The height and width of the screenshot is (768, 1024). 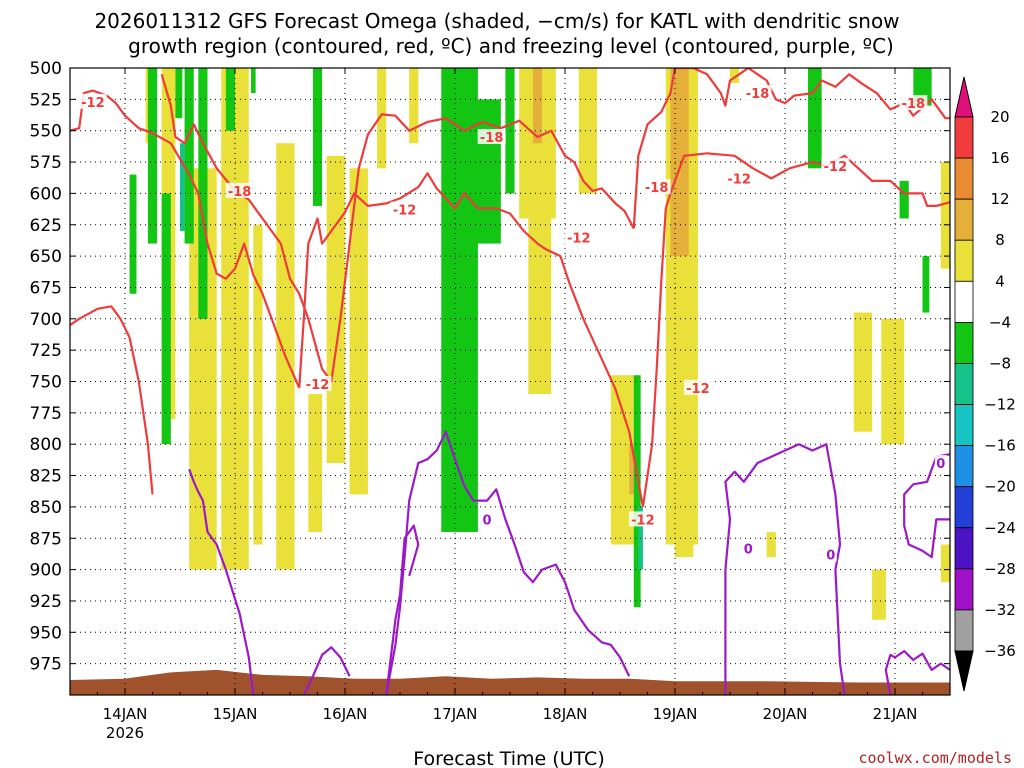 What do you see at coordinates (1000, 322) in the screenshot?
I see `colorbar-label-5: −4` at bounding box center [1000, 322].